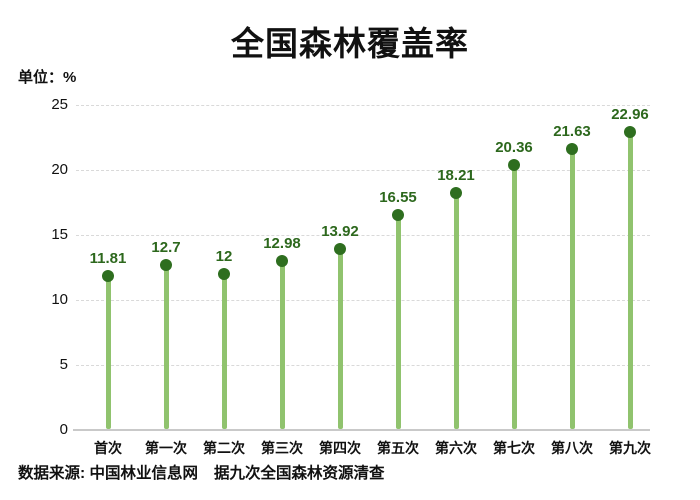 The height and width of the screenshot is (500, 700). Describe the element at coordinates (572, 131) in the screenshot. I see `value-label: 21.63` at that location.